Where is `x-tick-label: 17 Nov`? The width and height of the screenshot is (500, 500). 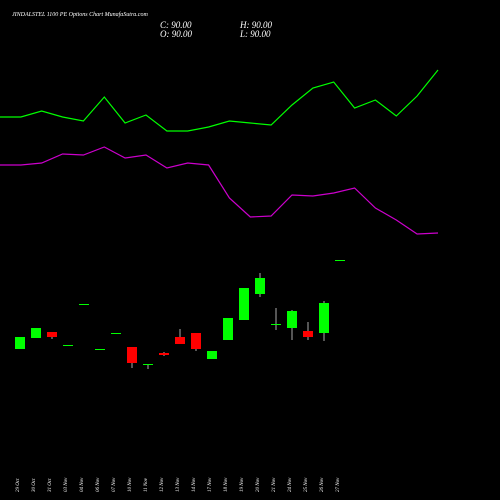 x-tick-label: 17 Nov is located at coordinates (210, 484).